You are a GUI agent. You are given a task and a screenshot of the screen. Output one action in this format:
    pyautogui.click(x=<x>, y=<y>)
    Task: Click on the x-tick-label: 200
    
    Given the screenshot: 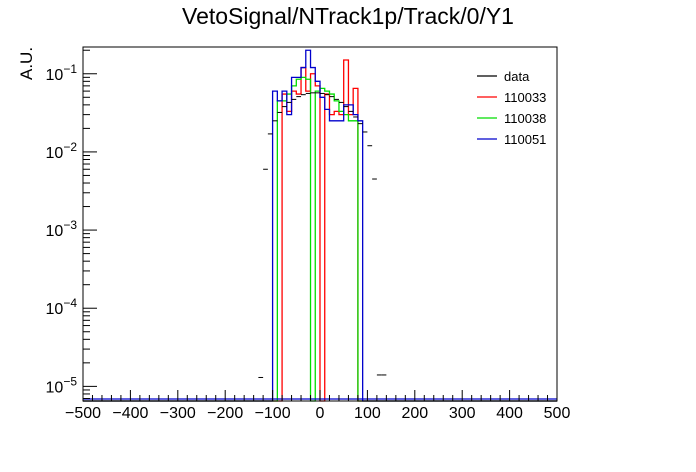 What is the action you would take?
    pyautogui.click(x=414, y=413)
    